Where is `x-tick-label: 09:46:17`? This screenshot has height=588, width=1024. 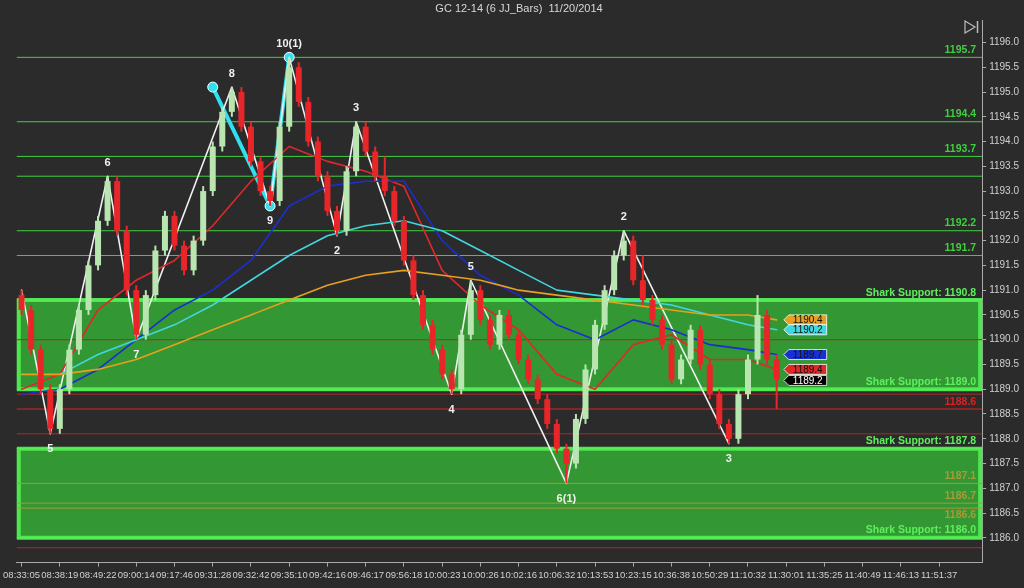
x-tick-label: 09:46:17 is located at coordinates (366, 574).